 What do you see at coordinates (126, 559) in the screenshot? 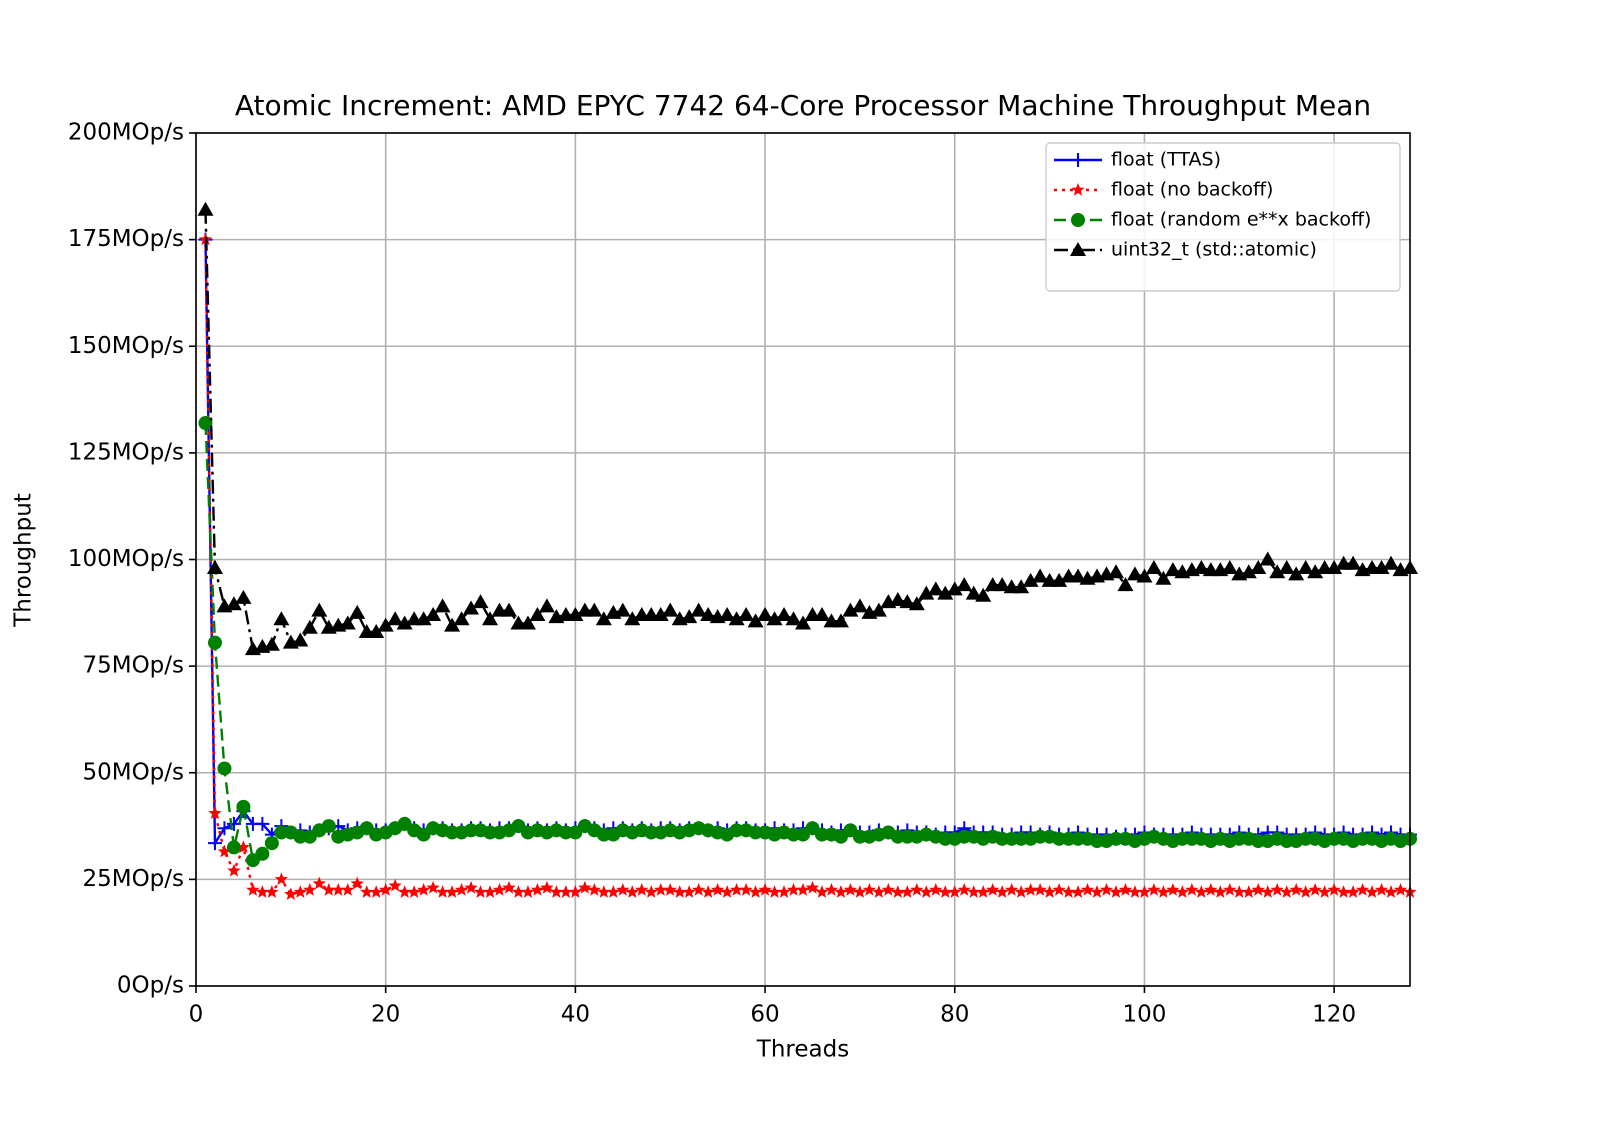
I see `y-tick-label: 100MOp/s` at bounding box center [126, 559].